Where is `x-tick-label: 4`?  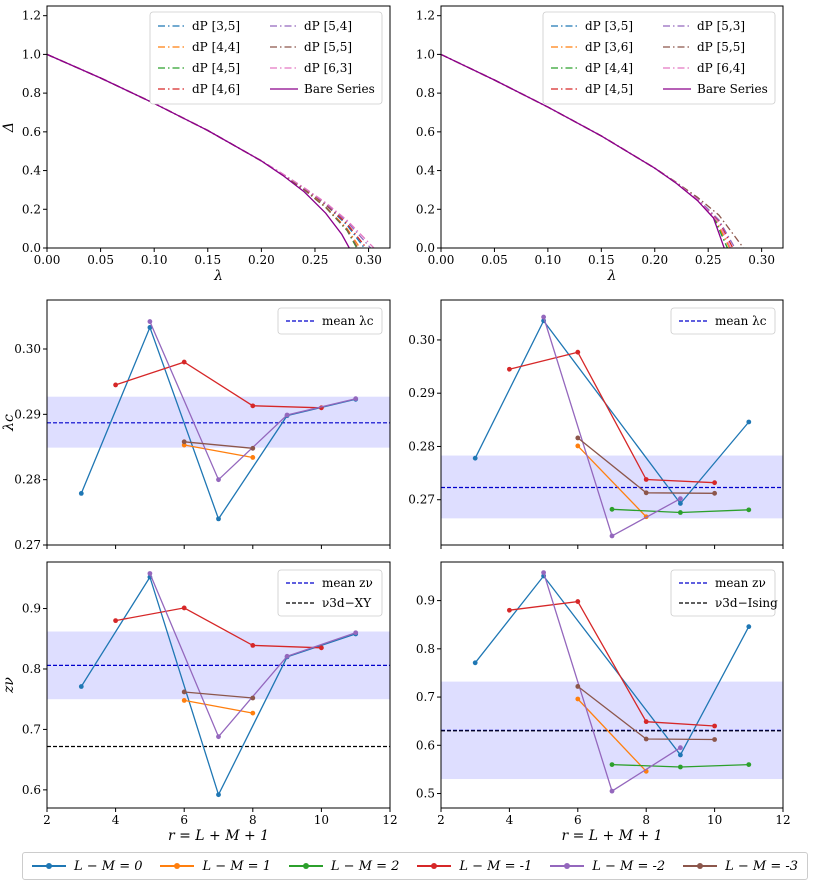
x-tick-label: 4 is located at coordinates (510, 820).